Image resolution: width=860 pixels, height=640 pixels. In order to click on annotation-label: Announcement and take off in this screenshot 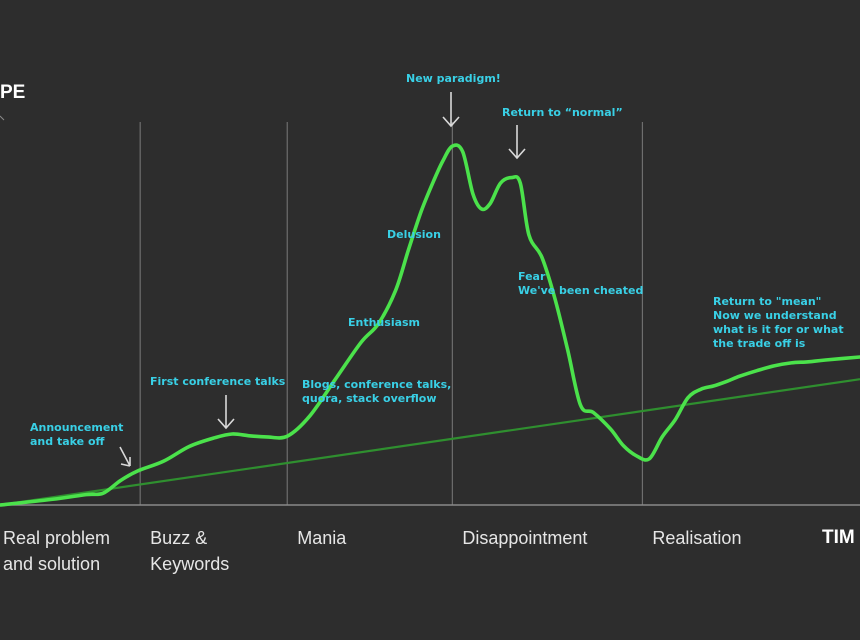, I will do `click(77, 434)`.